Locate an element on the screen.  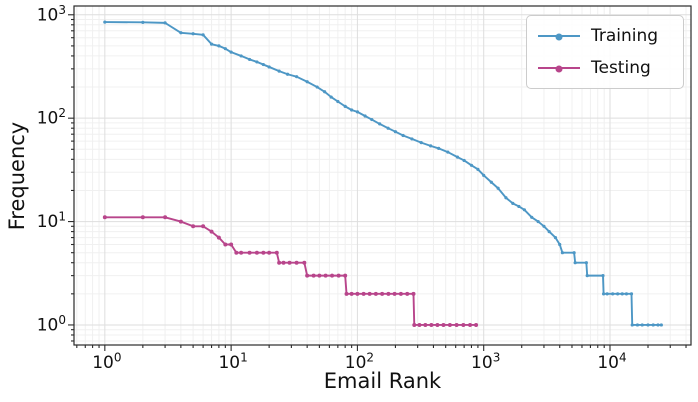
legend-line-sample-training is located at coordinates (559, 37).